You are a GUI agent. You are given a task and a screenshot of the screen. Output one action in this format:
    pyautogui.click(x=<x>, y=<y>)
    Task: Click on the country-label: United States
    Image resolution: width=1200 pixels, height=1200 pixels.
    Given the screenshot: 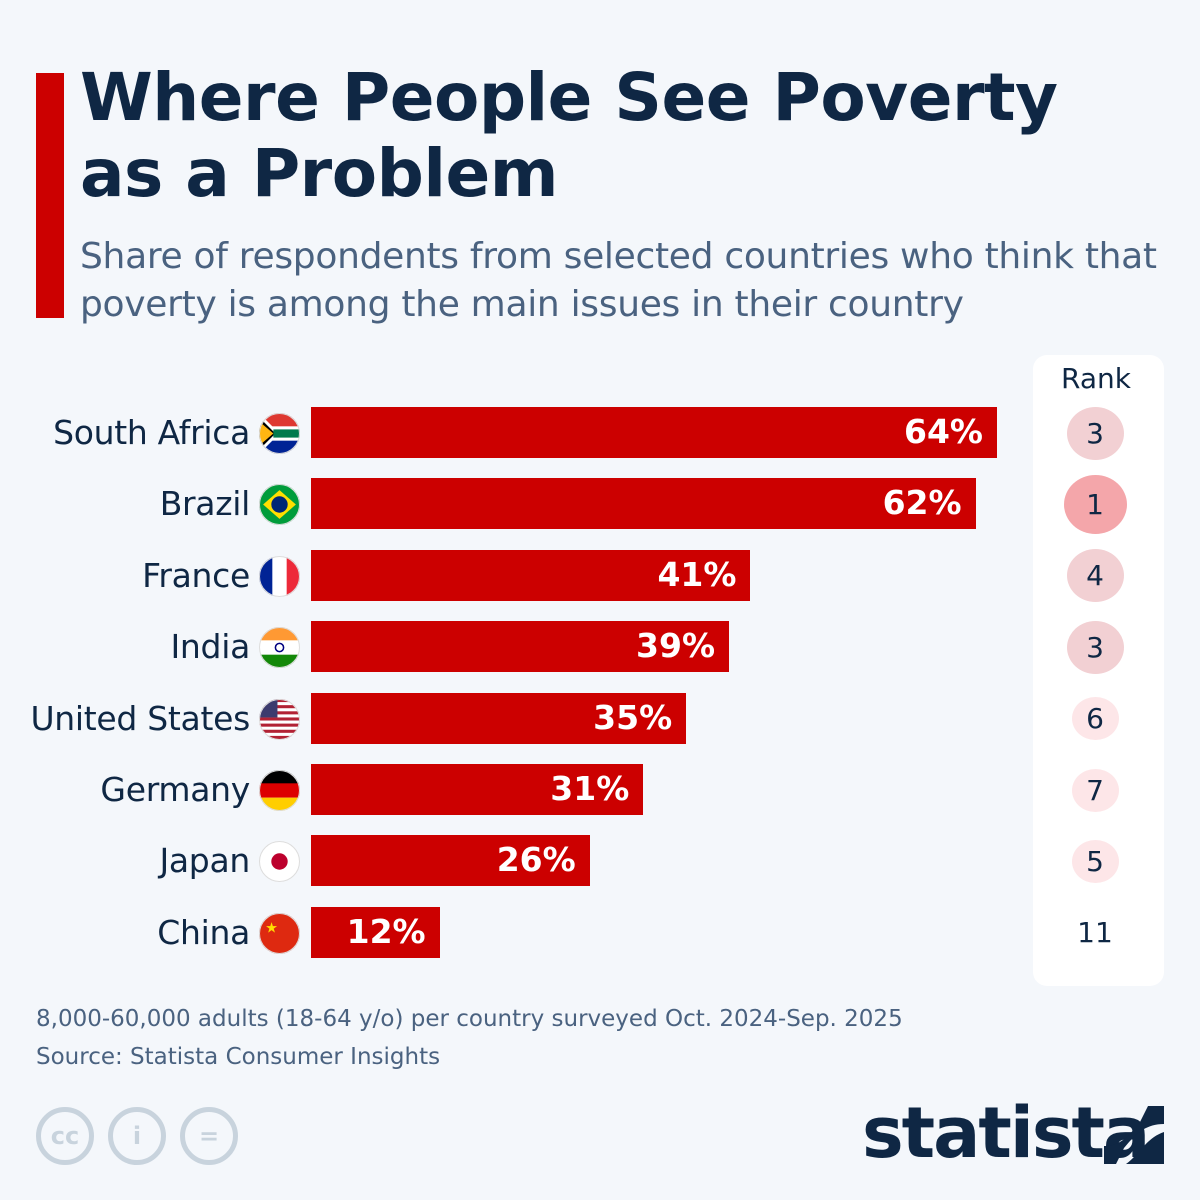 What is the action you would take?
    pyautogui.click(x=140, y=718)
    